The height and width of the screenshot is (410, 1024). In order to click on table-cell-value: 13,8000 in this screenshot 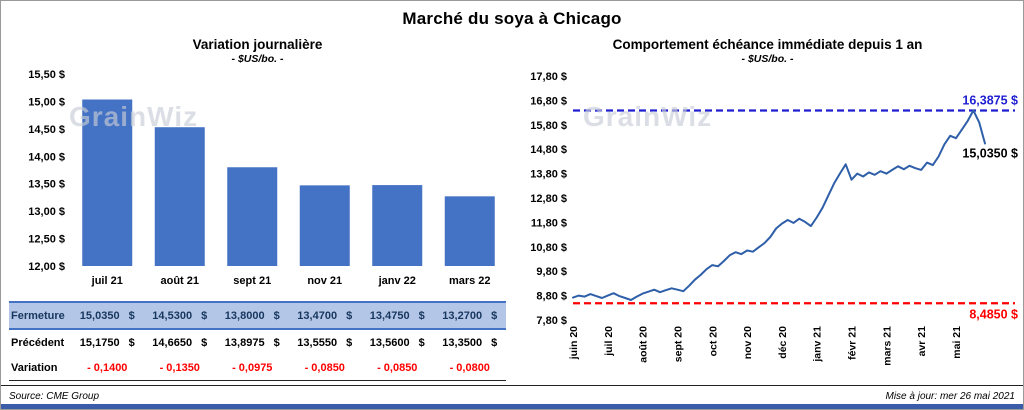, I will do `click(244, 315)`.